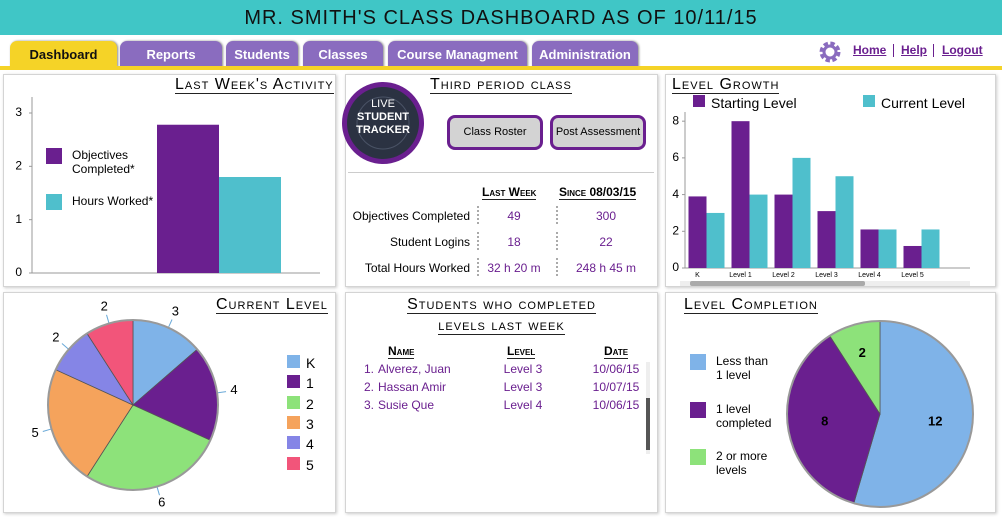 This screenshot has width=1002, height=517. I want to click on panel-title: Level Completion, so click(751, 305).